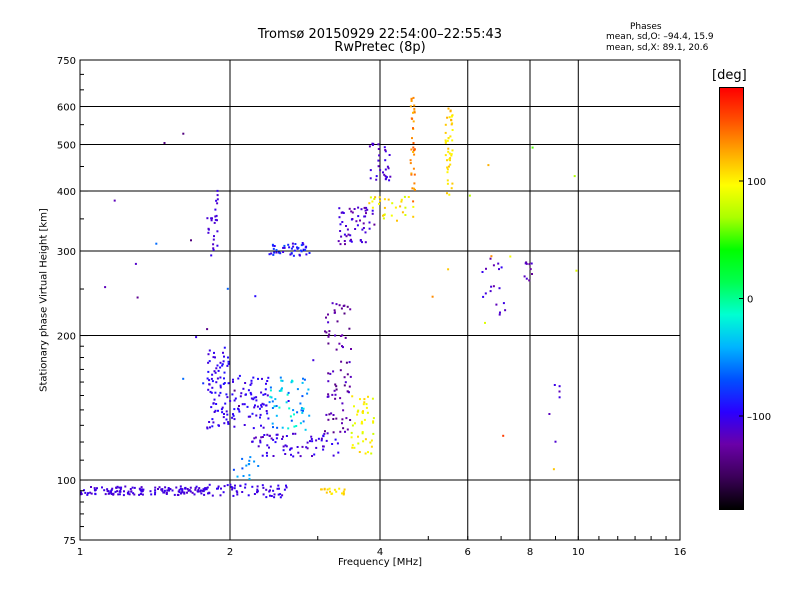 Image resolution: width=800 pixels, height=600 pixels. I want to click on colorbar-tick-label: 100, so click(756, 182).